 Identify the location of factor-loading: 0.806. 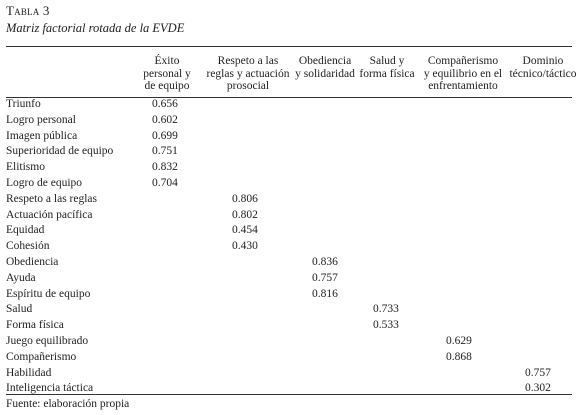
(245, 198).